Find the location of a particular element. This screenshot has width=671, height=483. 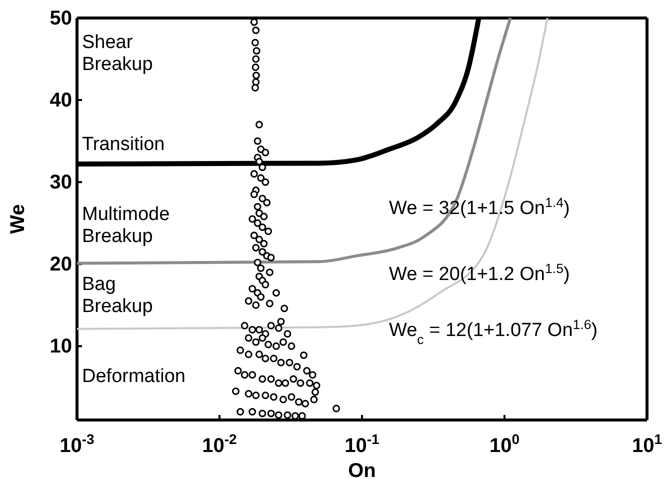

y-tick-label: 20 is located at coordinates (61, 265).